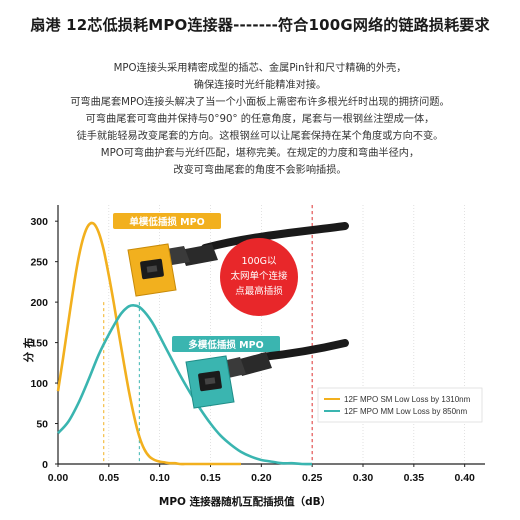  What do you see at coordinates (464, 478) in the screenshot?
I see `x-tick-label: 0.40` at bounding box center [464, 478].